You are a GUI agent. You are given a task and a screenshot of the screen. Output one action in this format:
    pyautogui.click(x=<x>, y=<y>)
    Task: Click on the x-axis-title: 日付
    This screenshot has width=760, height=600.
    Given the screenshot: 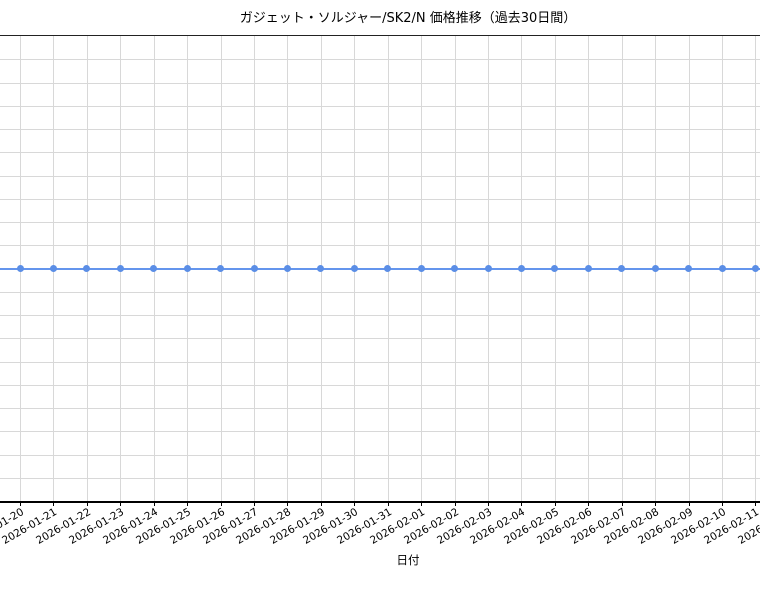 What is the action you would take?
    pyautogui.click(x=408, y=560)
    